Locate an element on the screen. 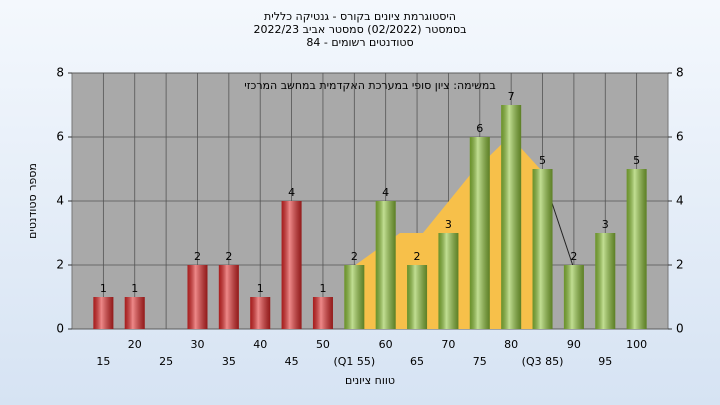 The width and height of the screenshot is (720, 405). x-tick-label: 45 is located at coordinates (292, 361).